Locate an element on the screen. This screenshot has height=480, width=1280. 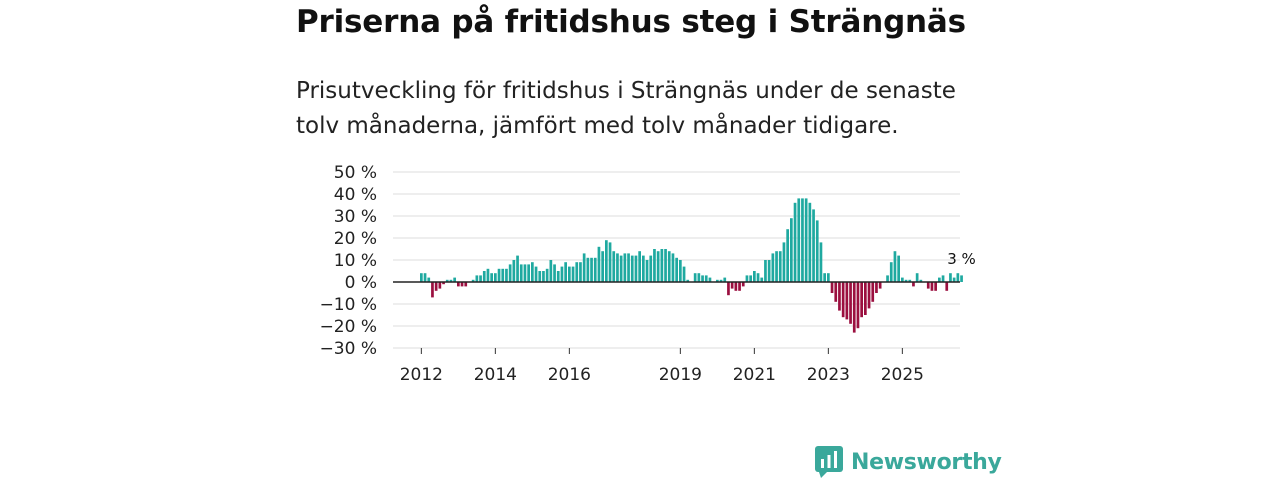
newsworthy-logo-icon is located at coordinates (829, 462).